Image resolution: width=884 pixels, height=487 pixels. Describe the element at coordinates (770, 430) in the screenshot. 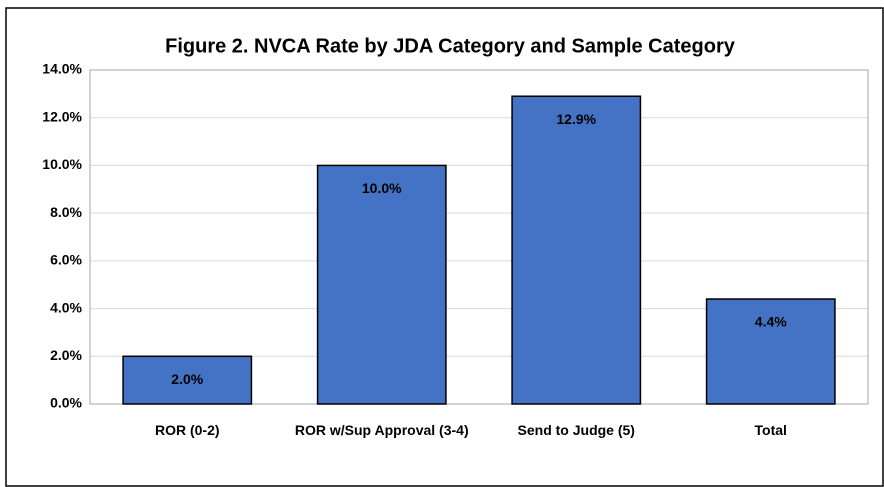

I see `x-tick-label: Total` at that location.